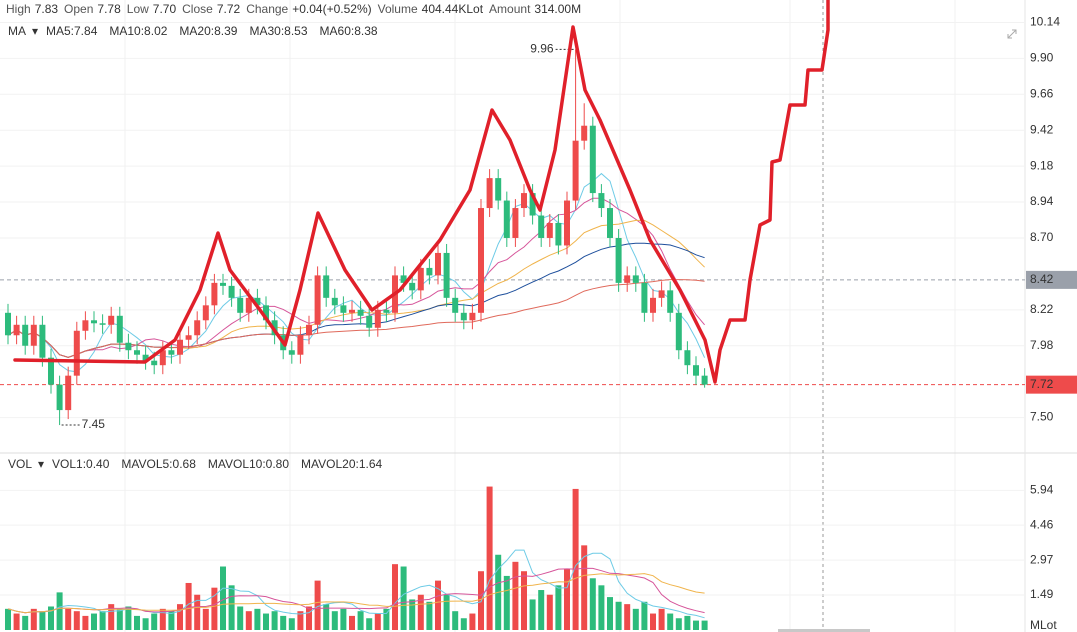 The height and width of the screenshot is (632, 1077). I want to click on header-value: 7.83, so click(47, 9).